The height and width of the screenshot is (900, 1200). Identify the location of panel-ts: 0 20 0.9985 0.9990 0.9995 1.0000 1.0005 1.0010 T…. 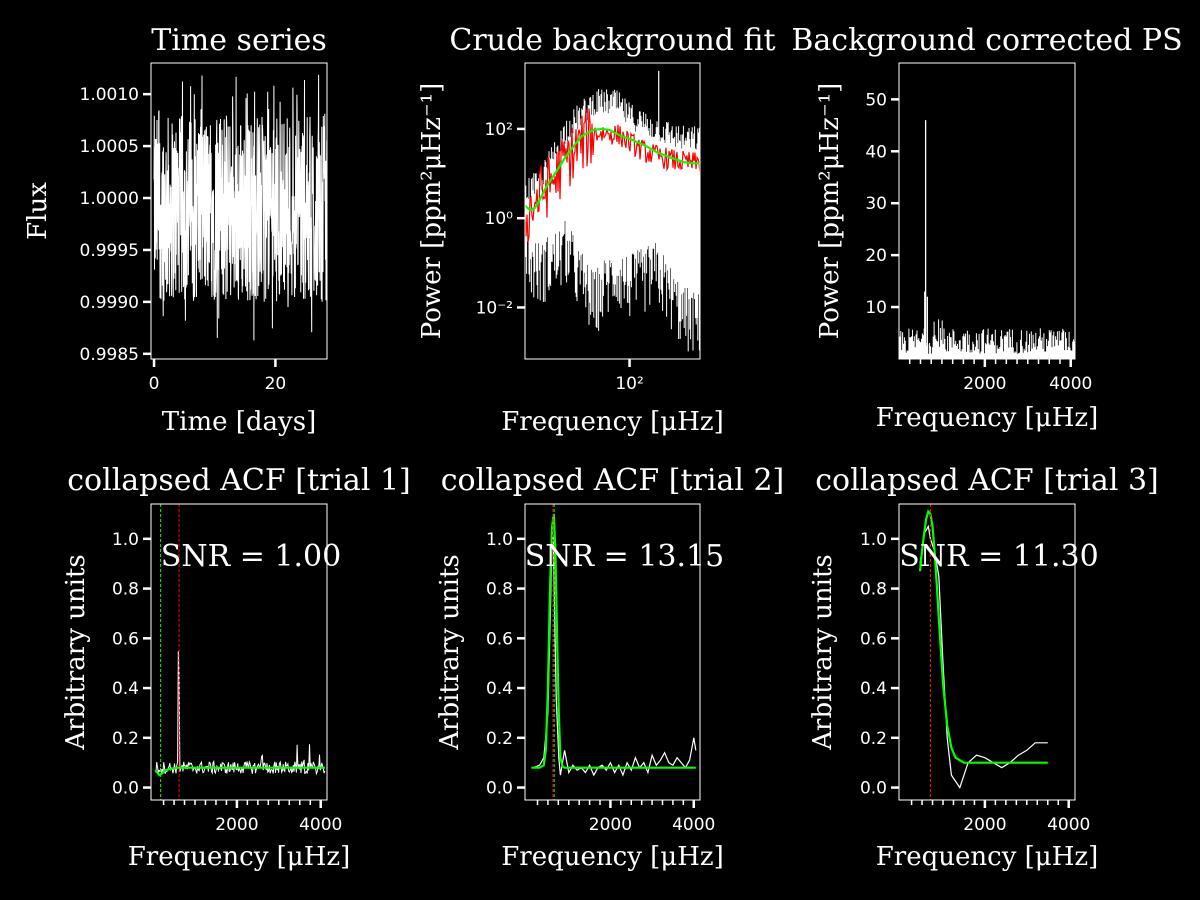
(175, 230).